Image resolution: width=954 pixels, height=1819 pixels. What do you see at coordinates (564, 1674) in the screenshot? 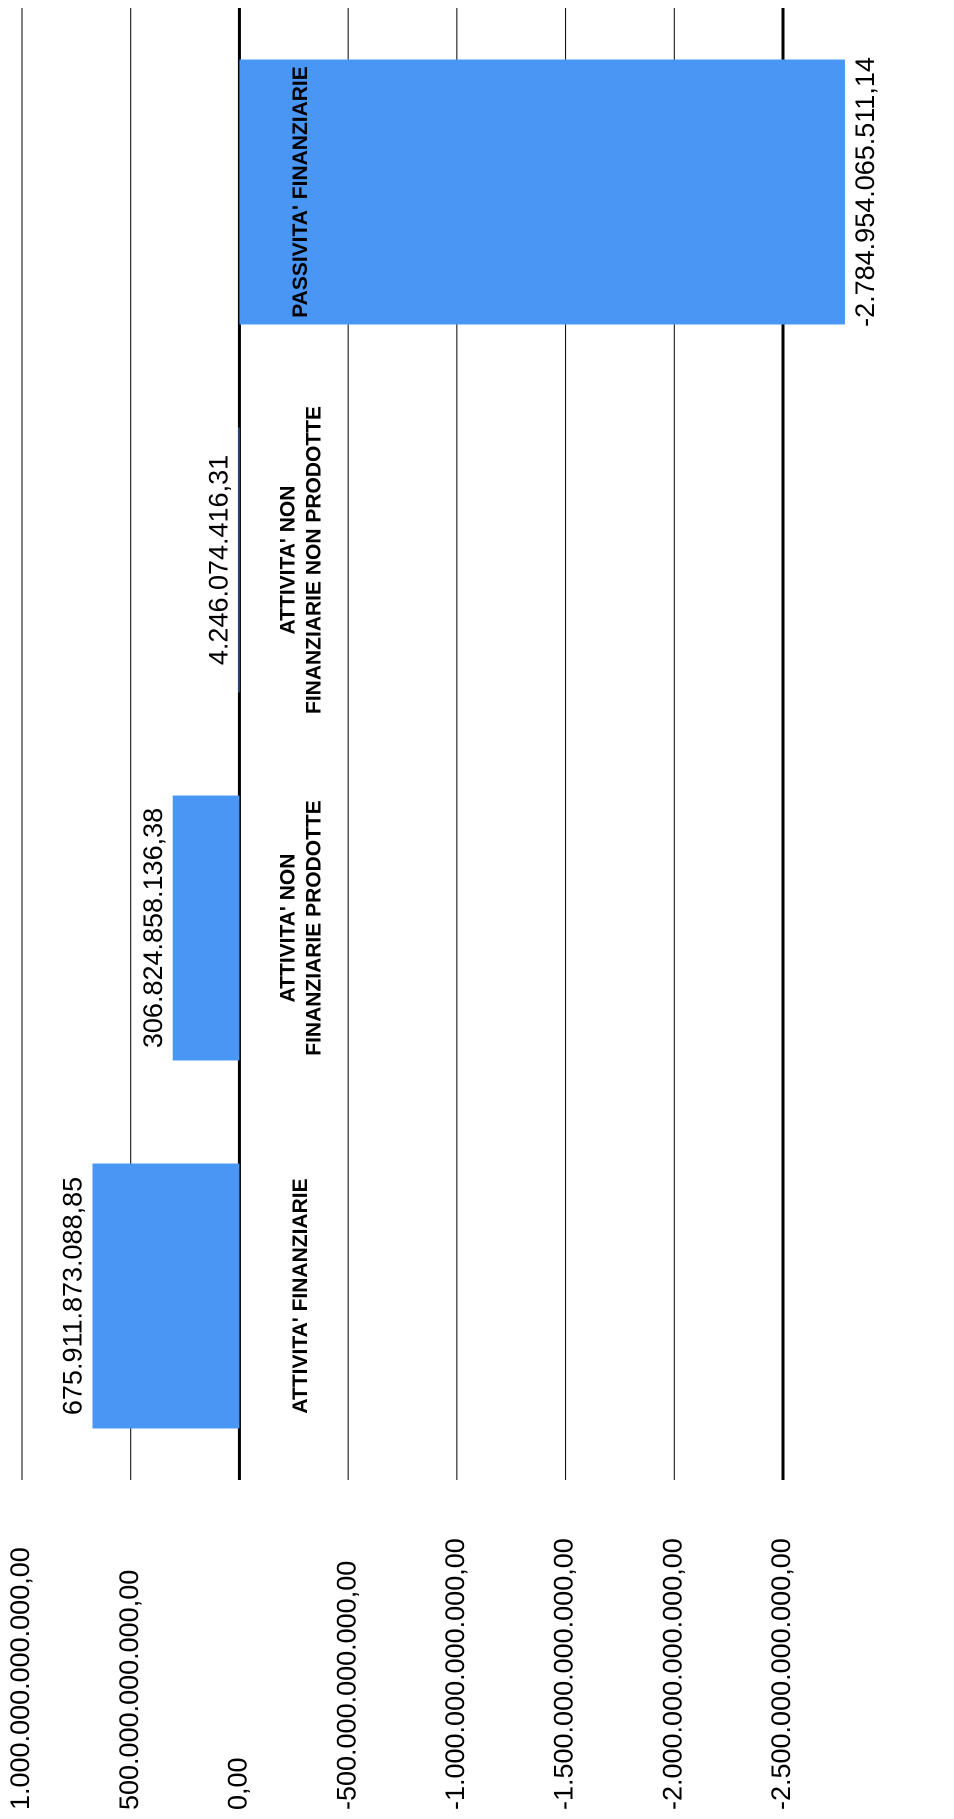
I see `y-tick-label: -1.500.000.000.000,00` at bounding box center [564, 1674].